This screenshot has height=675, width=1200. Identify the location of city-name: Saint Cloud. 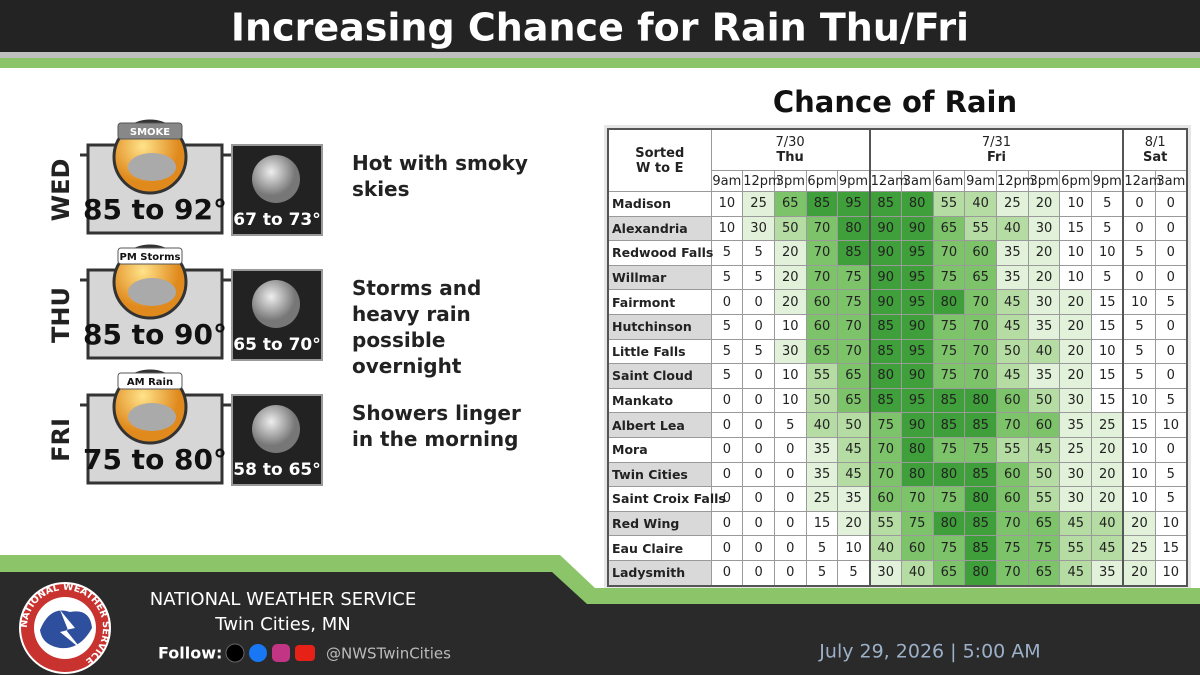
(659, 376).